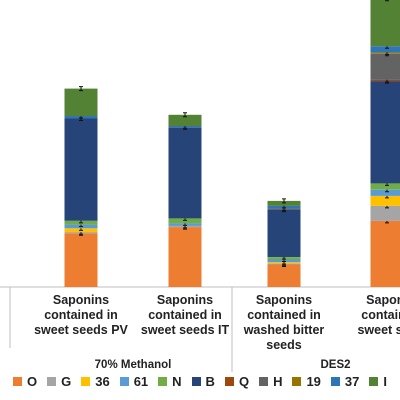 Image resolution: width=400 pixels, height=400 pixels. What do you see at coordinates (335, 365) in the screenshot?
I see `group-label: DES2` at bounding box center [335, 365].